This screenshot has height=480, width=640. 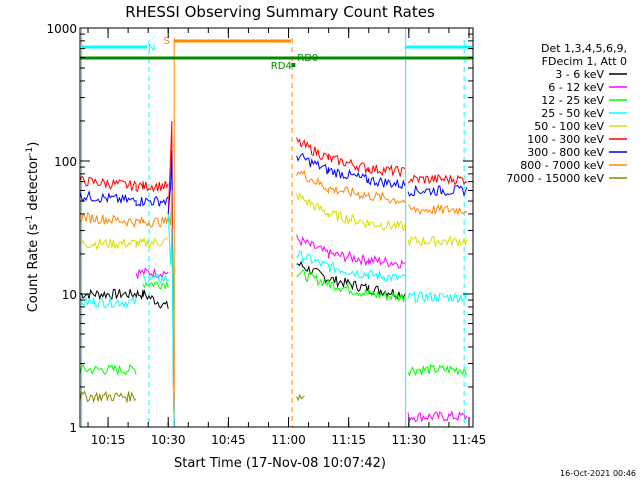 I want to click on y-axis-label: Count Rate (s-1 detector-1), so click(x=33, y=227).